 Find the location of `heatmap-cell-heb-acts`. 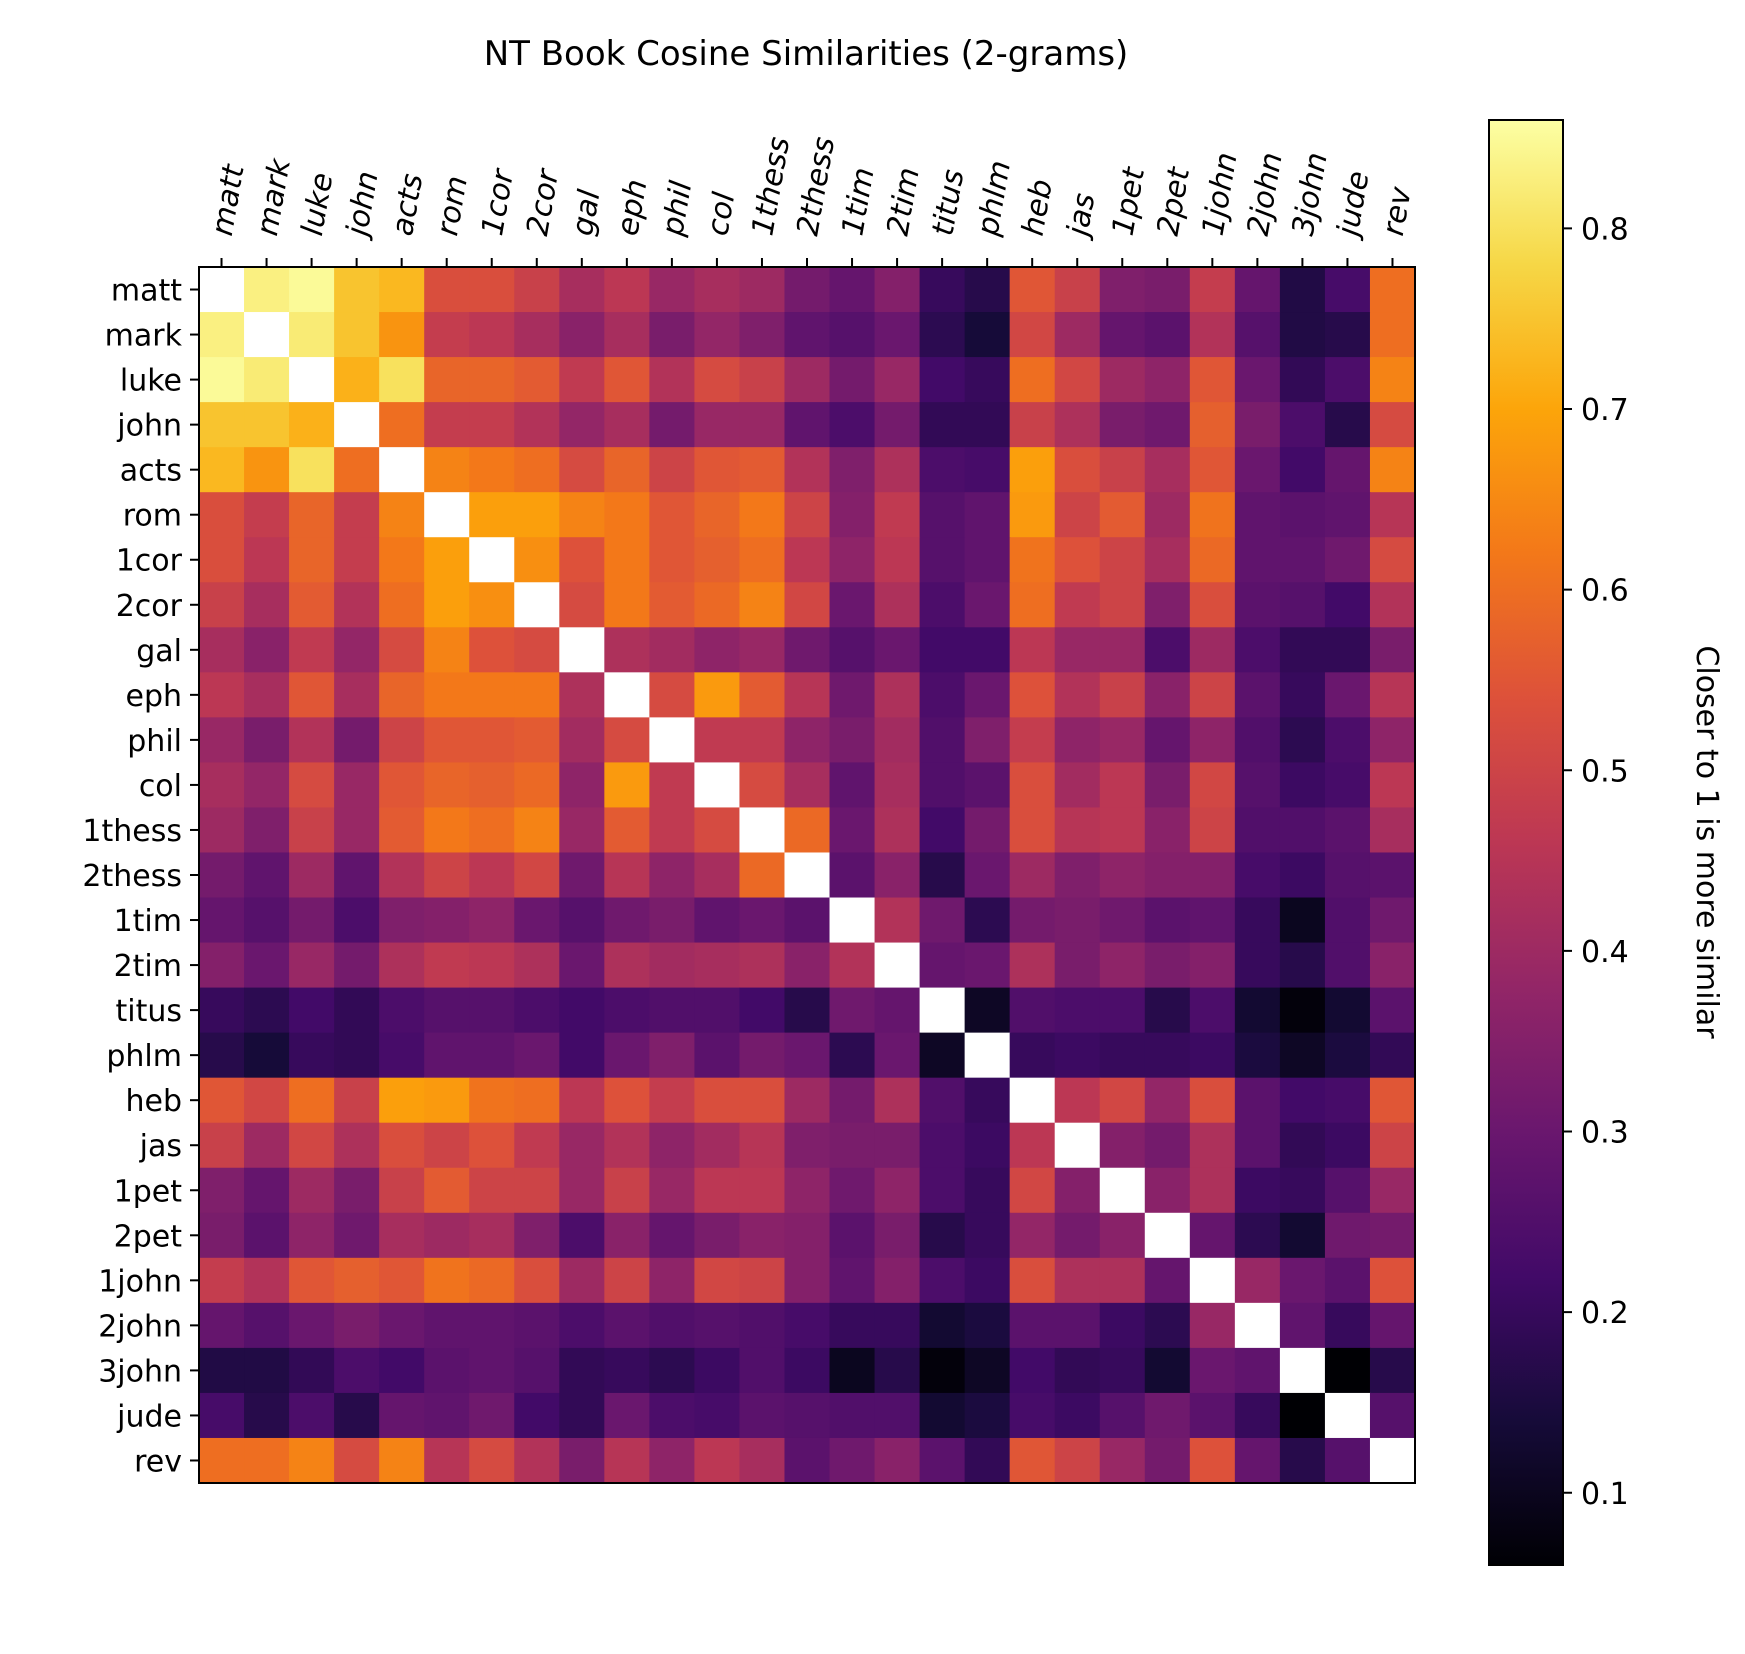

heatmap-cell-heb-acts is located at coordinates (402, 1100).